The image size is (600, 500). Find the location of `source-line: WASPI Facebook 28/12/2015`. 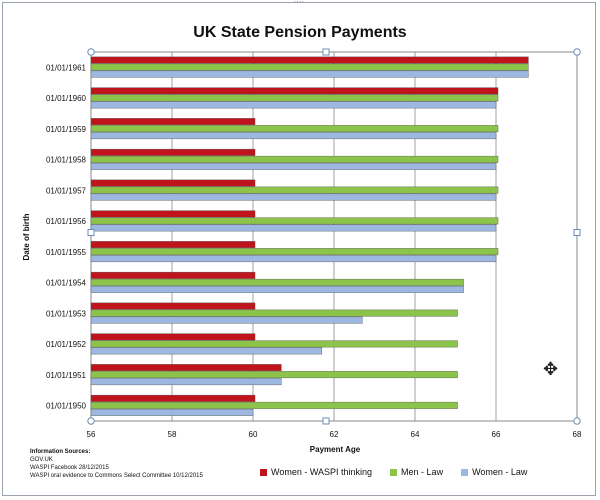

source-line: WASPI Facebook 28/12/2015 is located at coordinates (69, 468).